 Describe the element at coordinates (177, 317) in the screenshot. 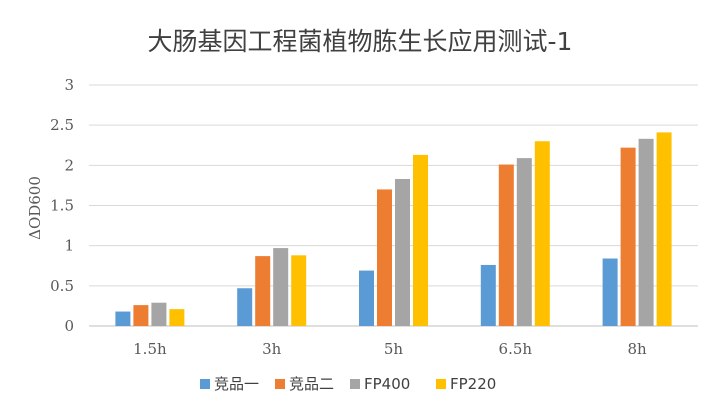

I see `bar-FP220-1.5h` at that location.